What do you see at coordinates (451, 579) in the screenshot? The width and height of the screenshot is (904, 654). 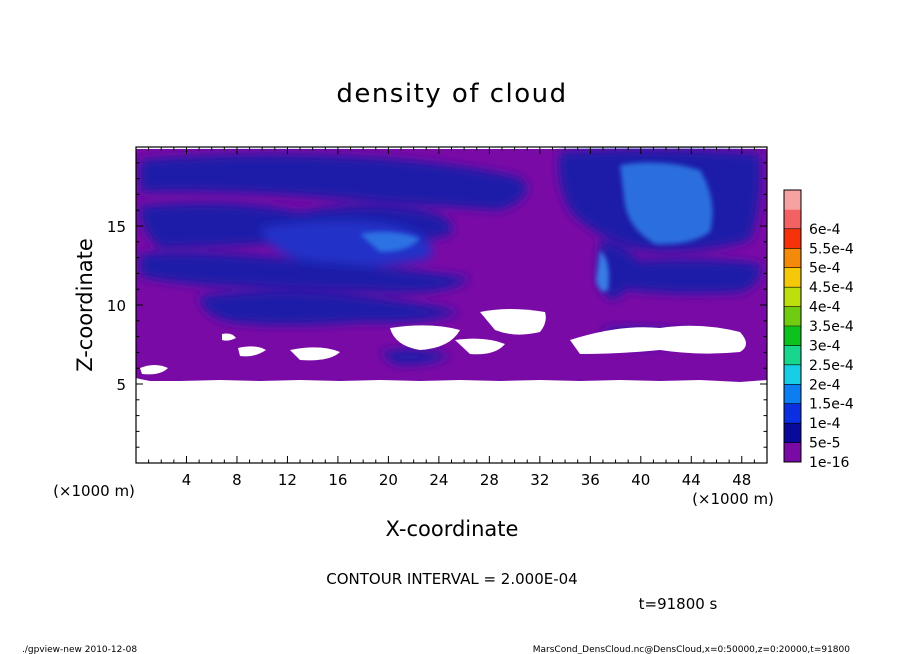 I see `contour-interval: CONTOUR INTERVAL = 2.000E-04` at bounding box center [451, 579].